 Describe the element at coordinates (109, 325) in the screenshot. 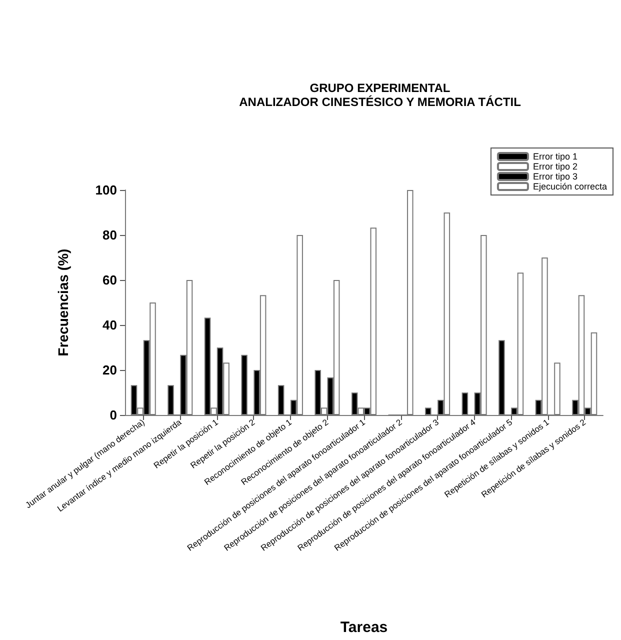

I see `y-tick-label: 40` at that location.